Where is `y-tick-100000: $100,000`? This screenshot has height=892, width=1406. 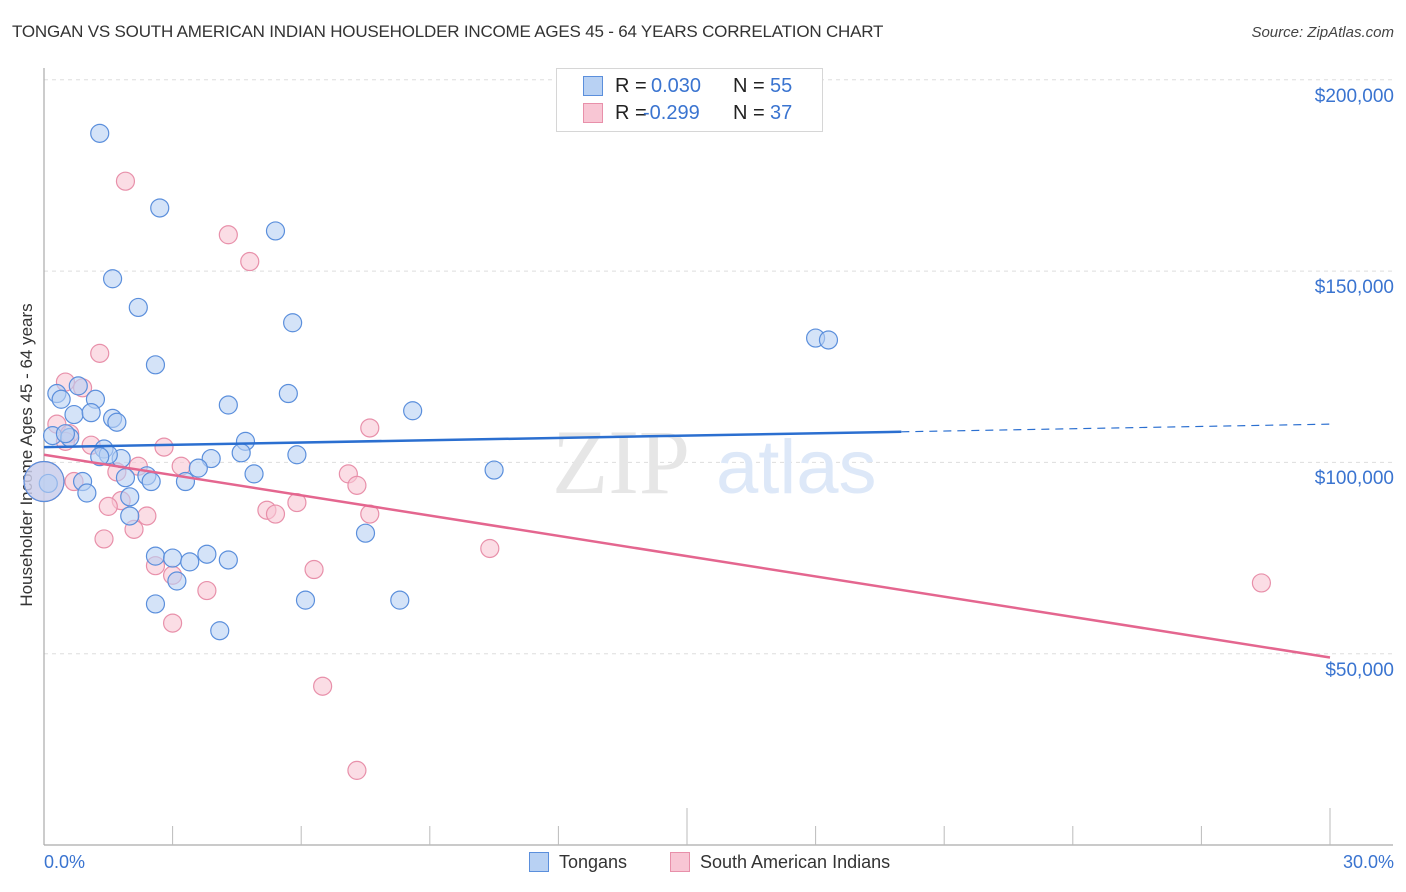 y-tick-100000: $100,000 is located at coordinates (1354, 478).